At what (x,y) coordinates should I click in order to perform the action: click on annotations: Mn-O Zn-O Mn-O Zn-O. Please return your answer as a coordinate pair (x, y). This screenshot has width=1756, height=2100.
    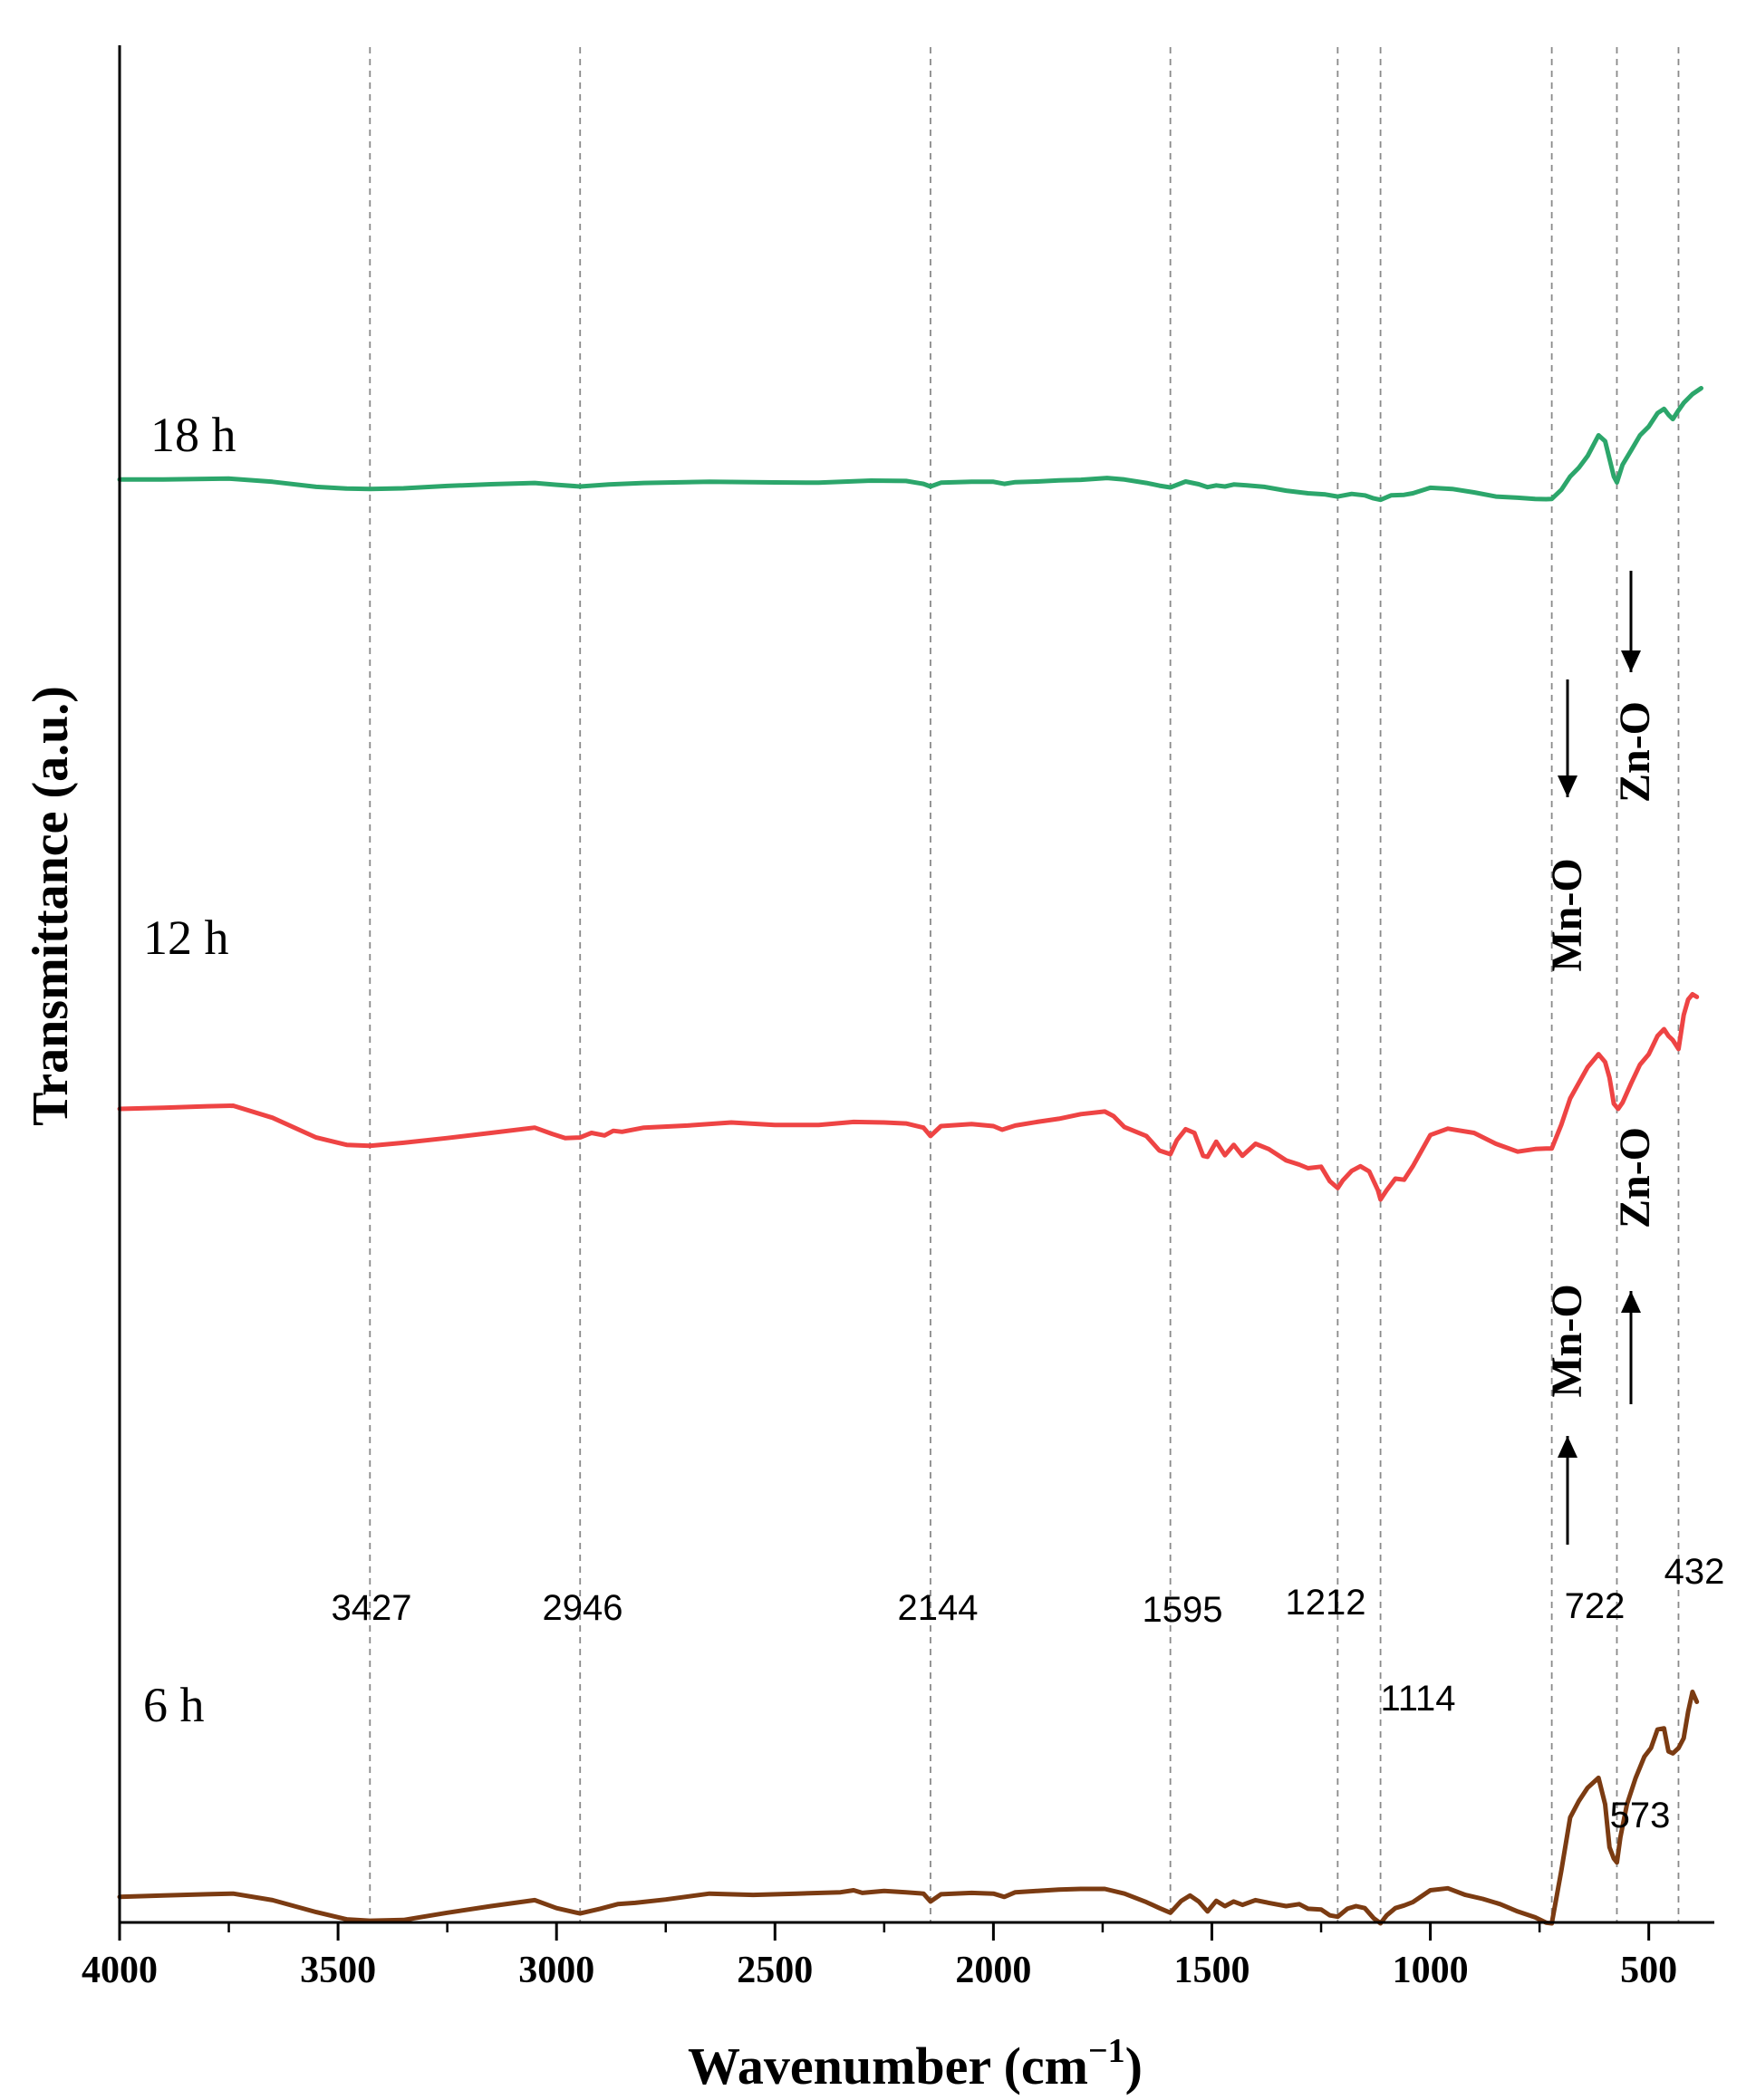
    Looking at the image, I should click on (1601, 1058).